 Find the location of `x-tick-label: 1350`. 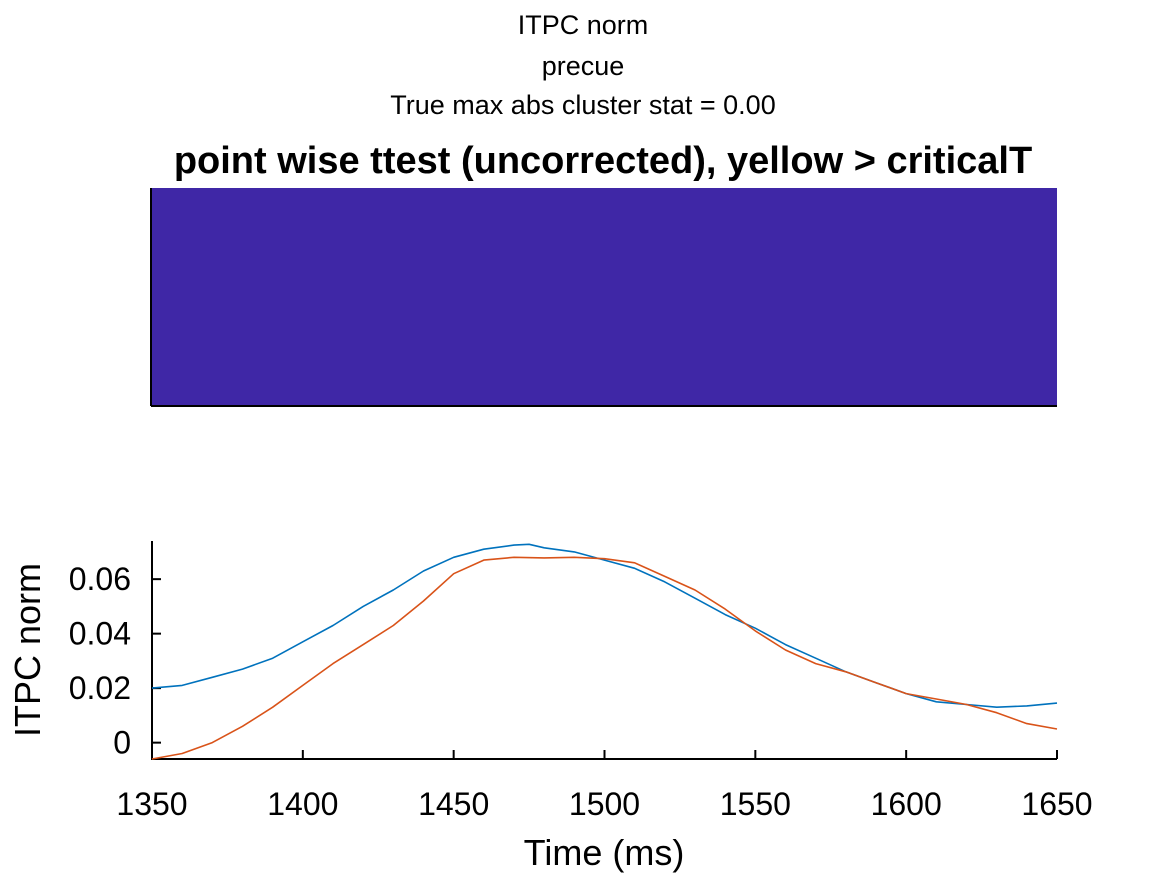

x-tick-label: 1350 is located at coordinates (151, 804).